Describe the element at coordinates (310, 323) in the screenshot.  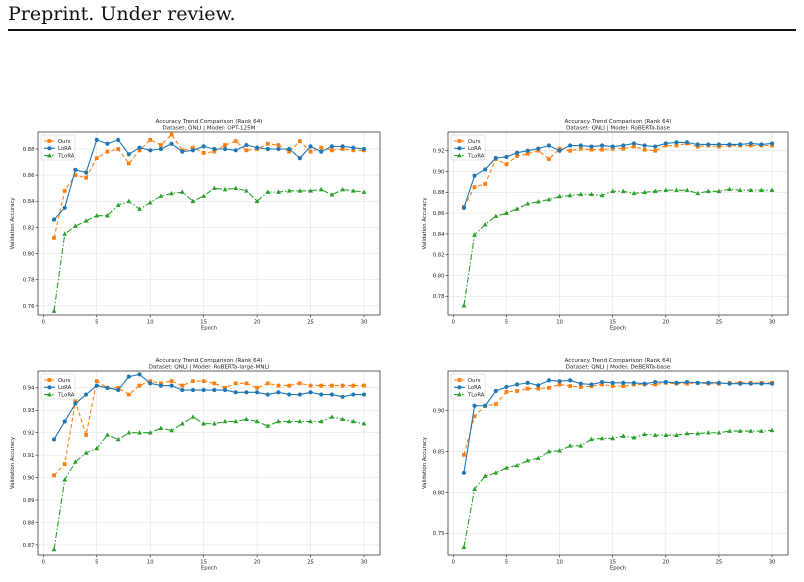
I see `x-tick-label: 25` at that location.